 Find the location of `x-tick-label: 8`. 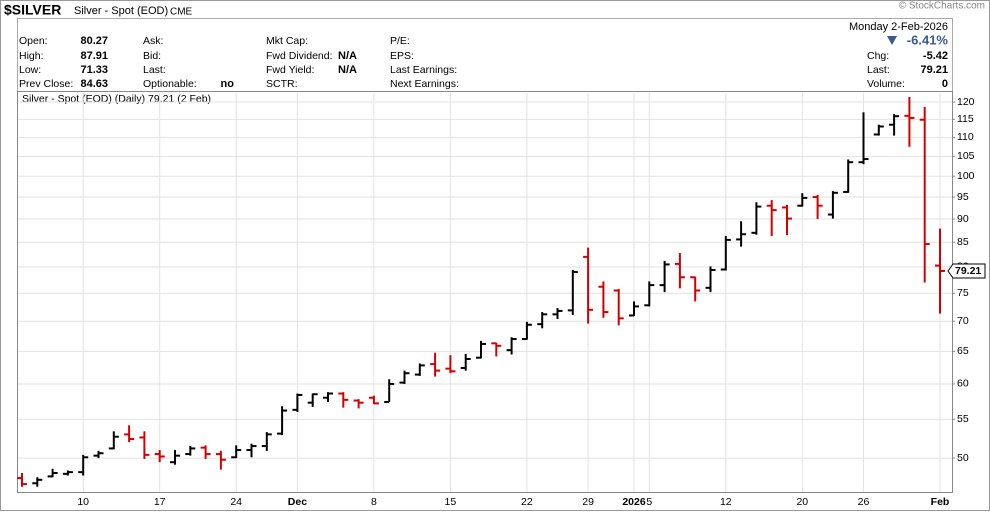

x-tick-label: 8 is located at coordinates (374, 502).